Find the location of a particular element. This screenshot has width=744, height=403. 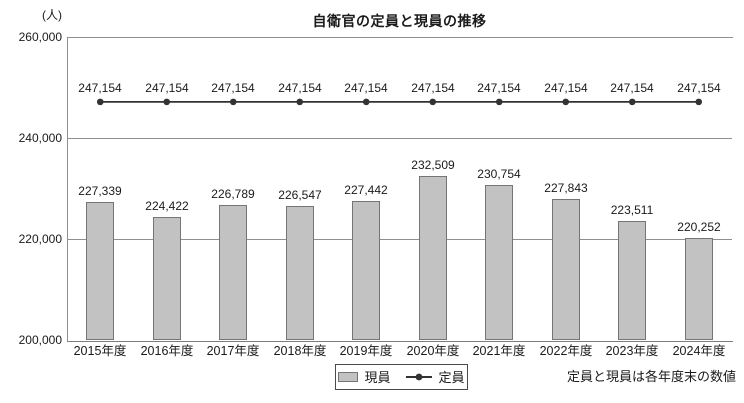

bar-2022年度 is located at coordinates (566, 269).